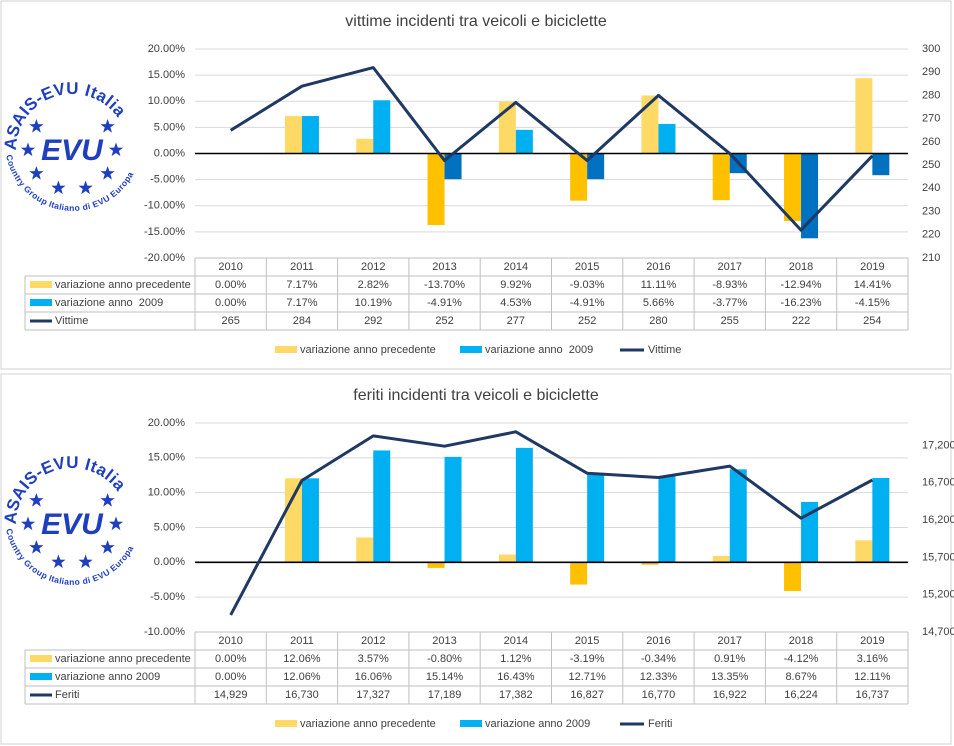  I want to click on y-tick-label: 5.00%, so click(169, 527).